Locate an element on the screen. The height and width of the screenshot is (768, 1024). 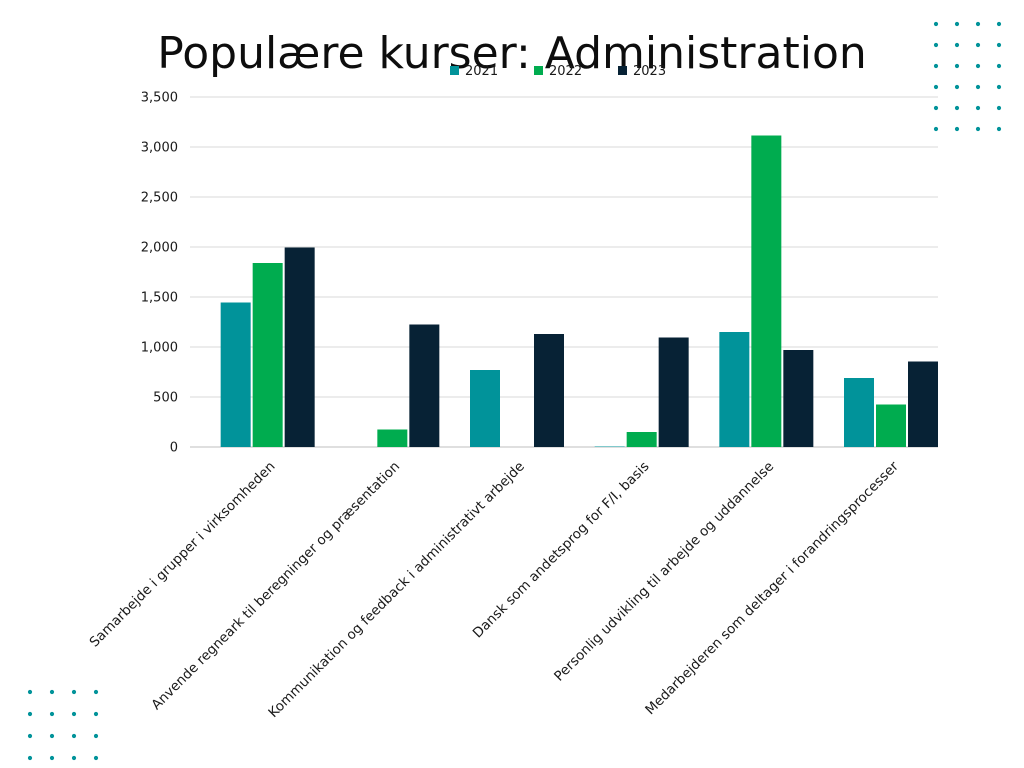
y-tick-label: 1,000 is located at coordinates (159, 348).